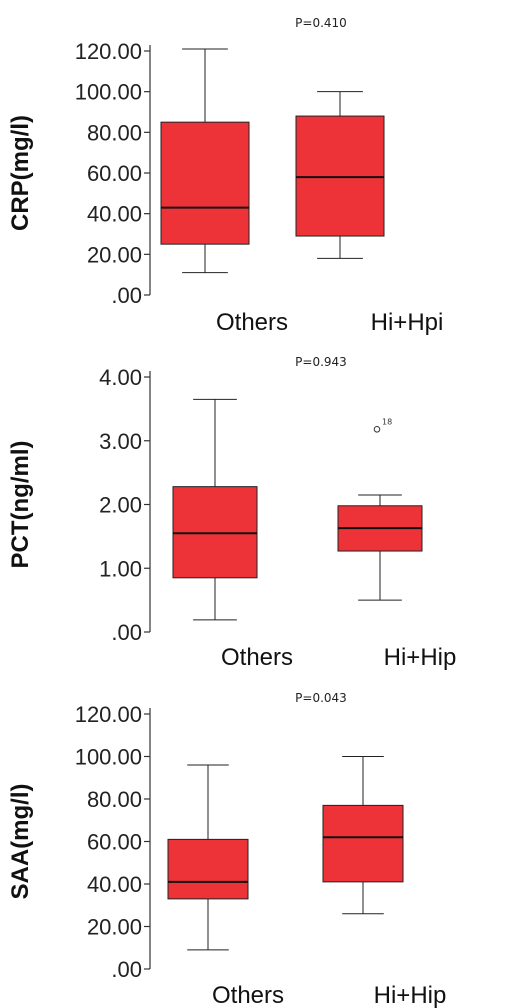 Image resolution: width=526 pixels, height=1008 pixels. I want to click on outlier-label: 18, so click(387, 421).